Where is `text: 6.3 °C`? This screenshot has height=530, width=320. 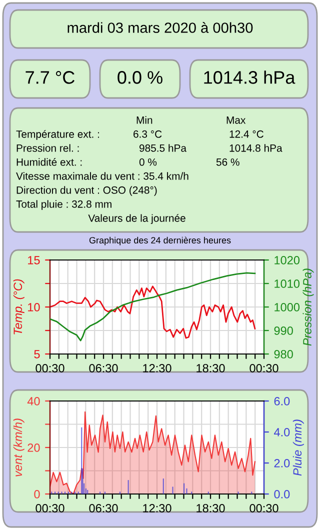
text: 6.3 °C is located at coordinates (148, 134).